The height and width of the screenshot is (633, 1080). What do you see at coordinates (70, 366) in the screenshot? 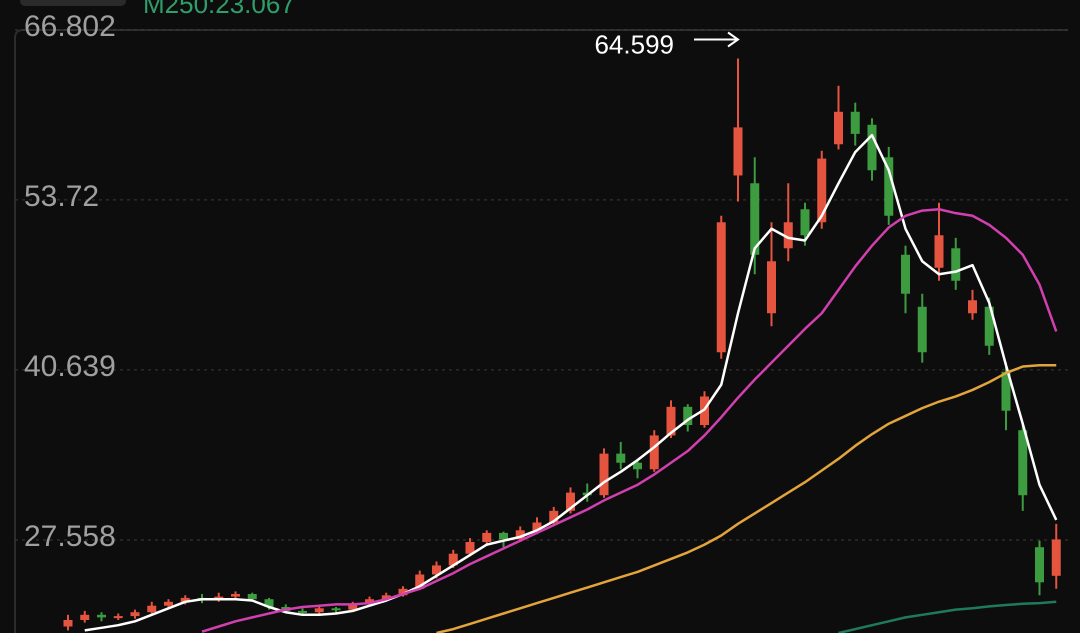
I see `y-tick-label: 40.639` at bounding box center [70, 366].